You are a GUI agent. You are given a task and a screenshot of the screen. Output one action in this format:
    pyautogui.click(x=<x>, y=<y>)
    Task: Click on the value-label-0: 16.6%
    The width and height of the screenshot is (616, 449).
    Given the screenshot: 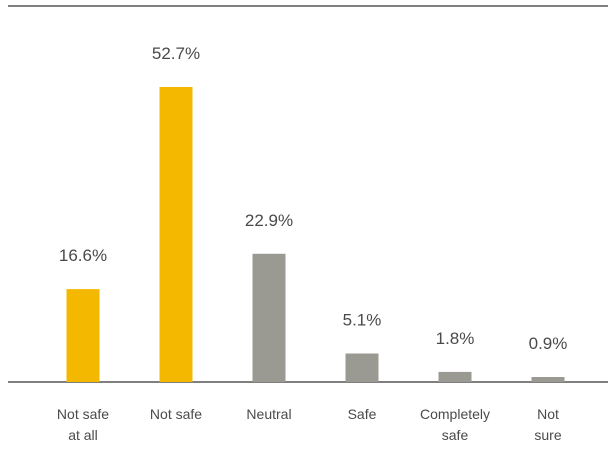 What is the action you would take?
    pyautogui.click(x=83, y=255)
    